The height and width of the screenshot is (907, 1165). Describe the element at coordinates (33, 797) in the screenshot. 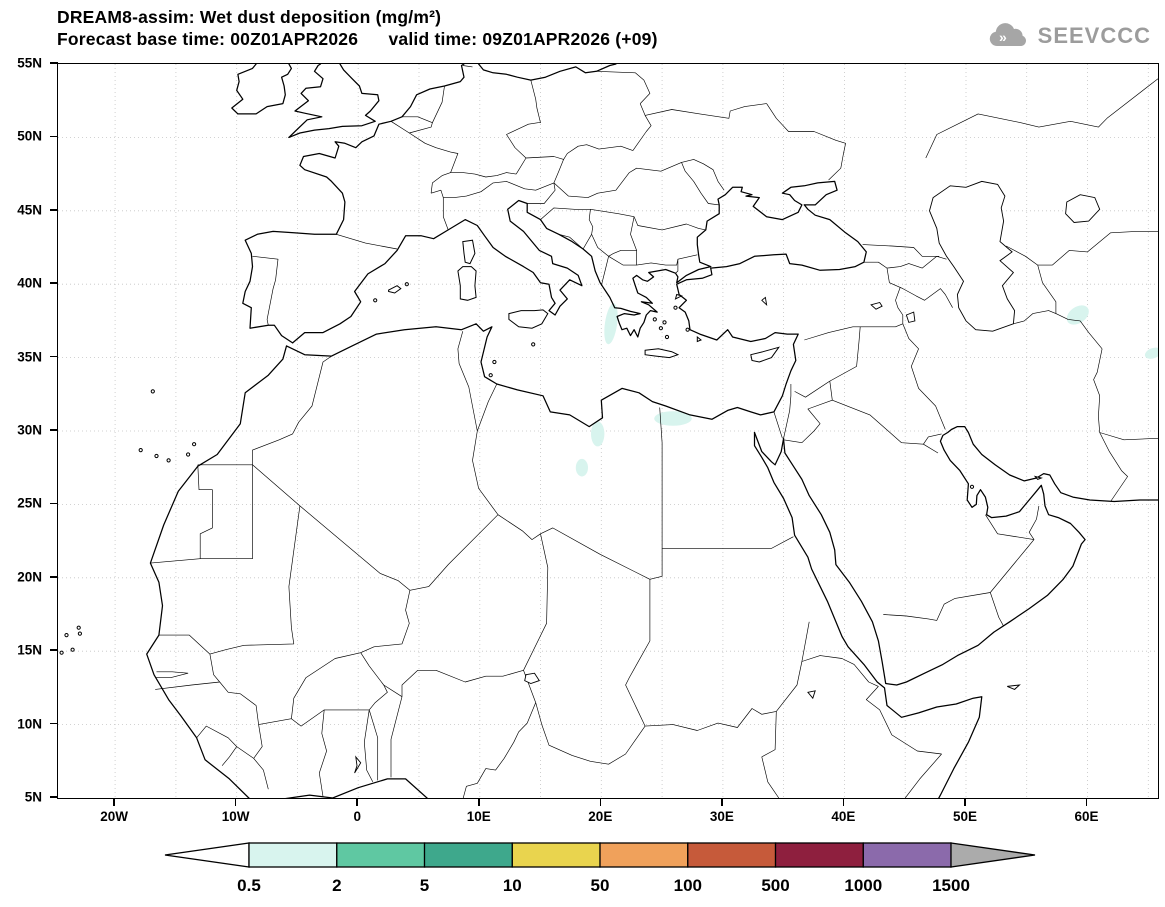

I see `lat-tick-label: 5N` at that location.